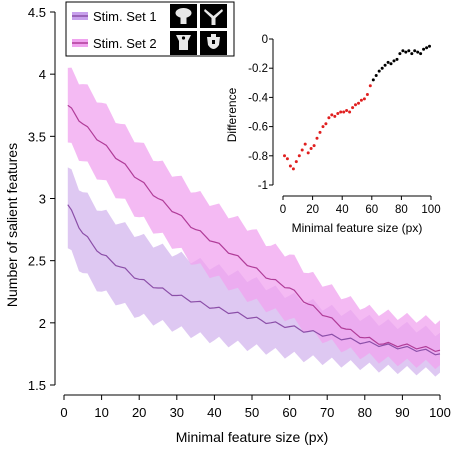 The image size is (454, 450). I want to click on main-y-tick-label: 2.5, so click(37, 261).